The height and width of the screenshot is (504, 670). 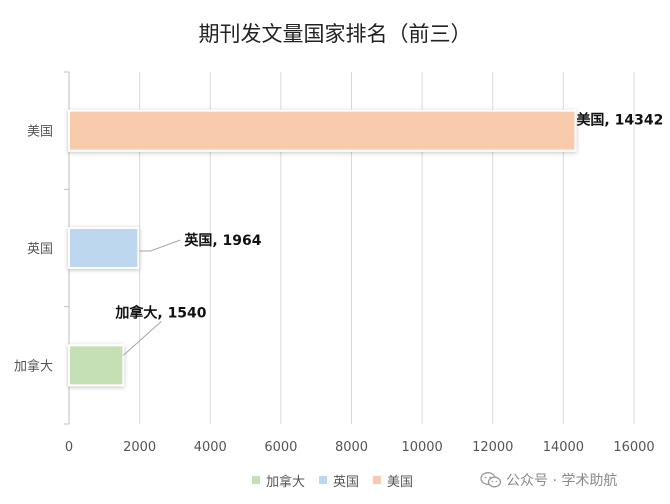 What do you see at coordinates (492, 447) in the screenshot?
I see `x-tick-label: 12000` at bounding box center [492, 447].